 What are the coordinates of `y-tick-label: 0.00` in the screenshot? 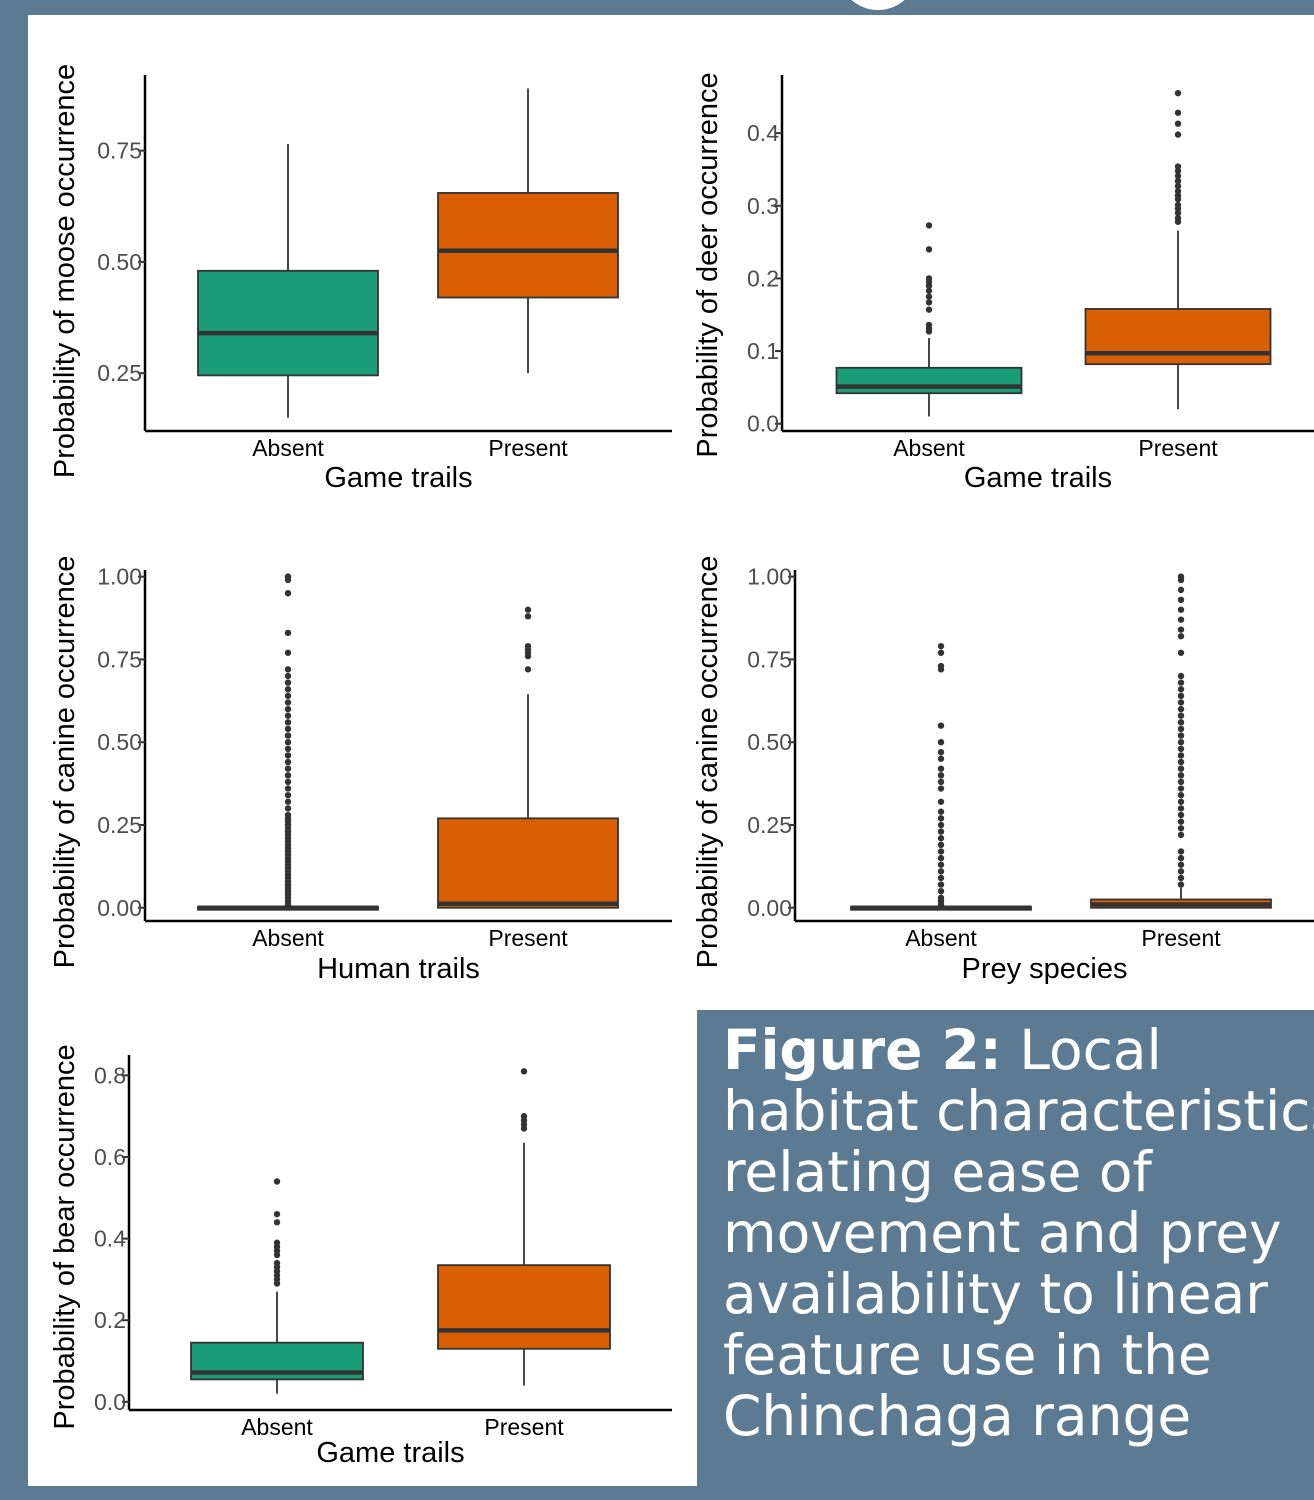 It's located at (119, 908).